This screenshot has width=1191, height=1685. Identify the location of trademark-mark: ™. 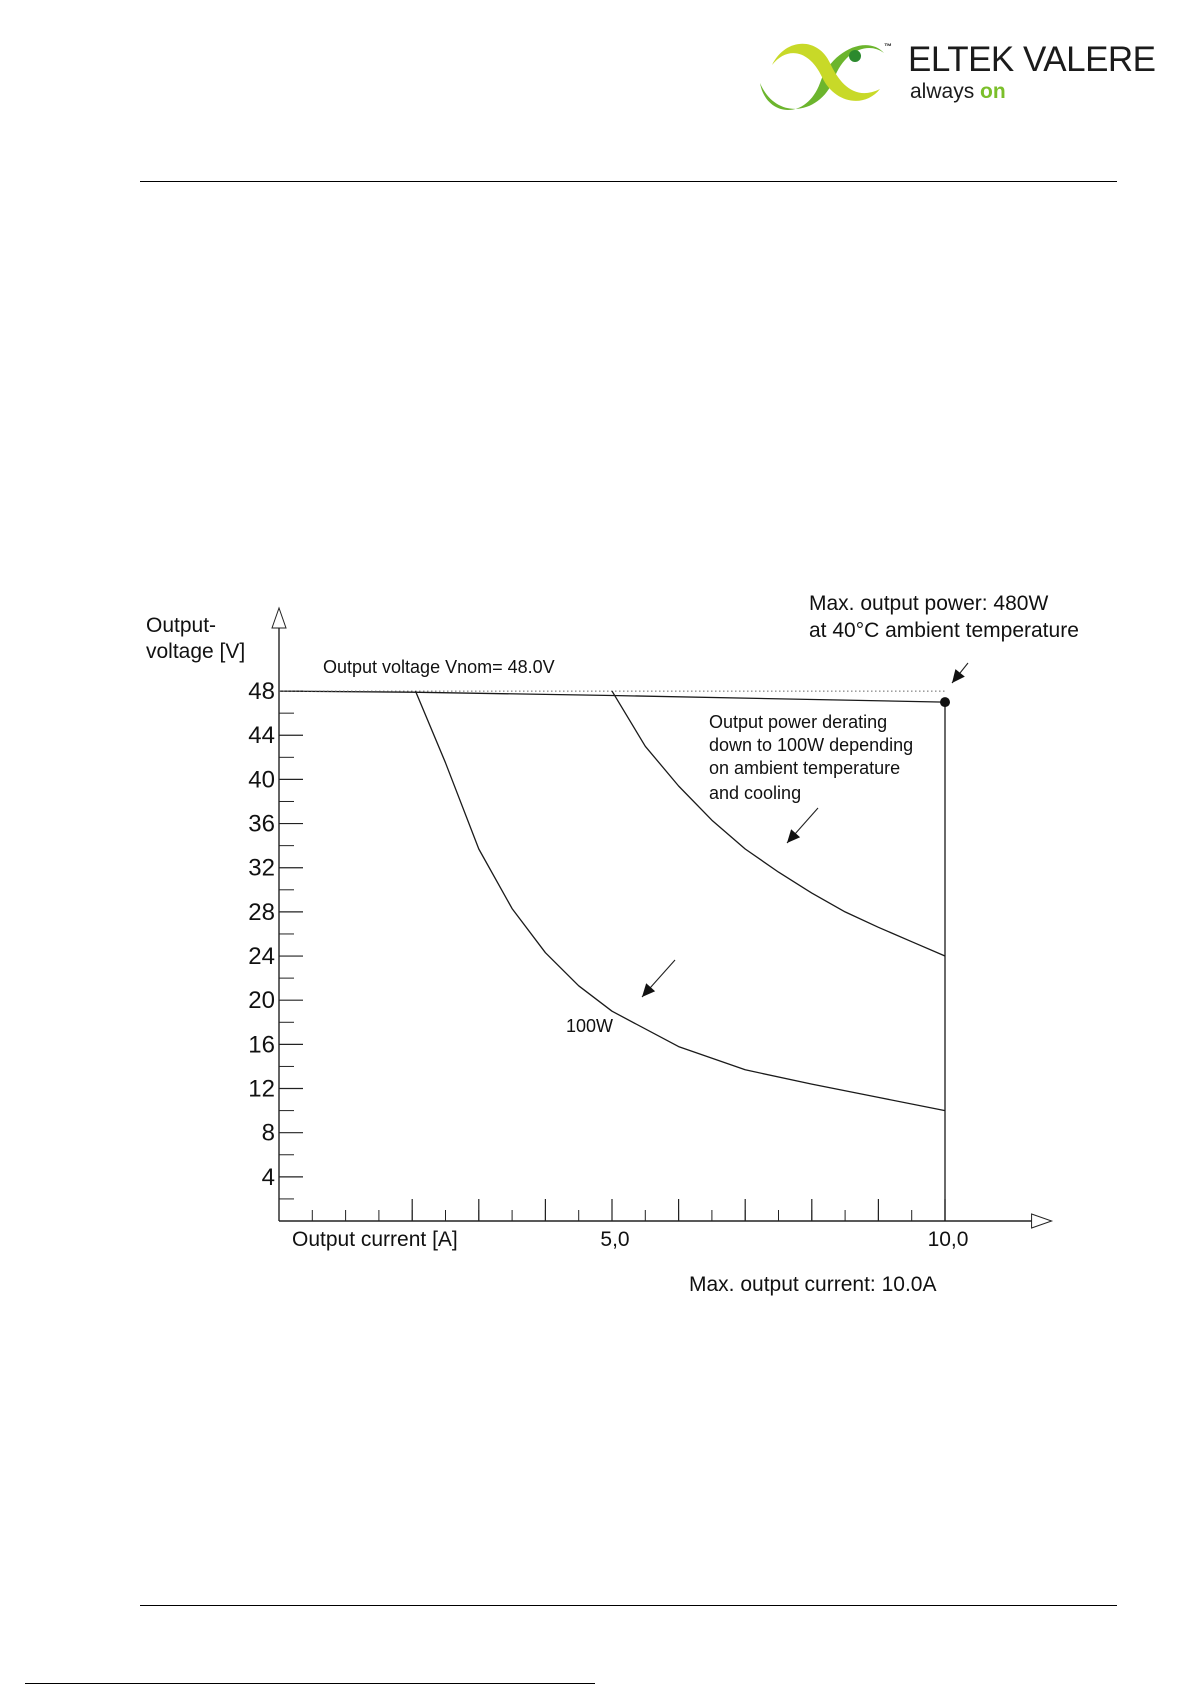
(888, 46).